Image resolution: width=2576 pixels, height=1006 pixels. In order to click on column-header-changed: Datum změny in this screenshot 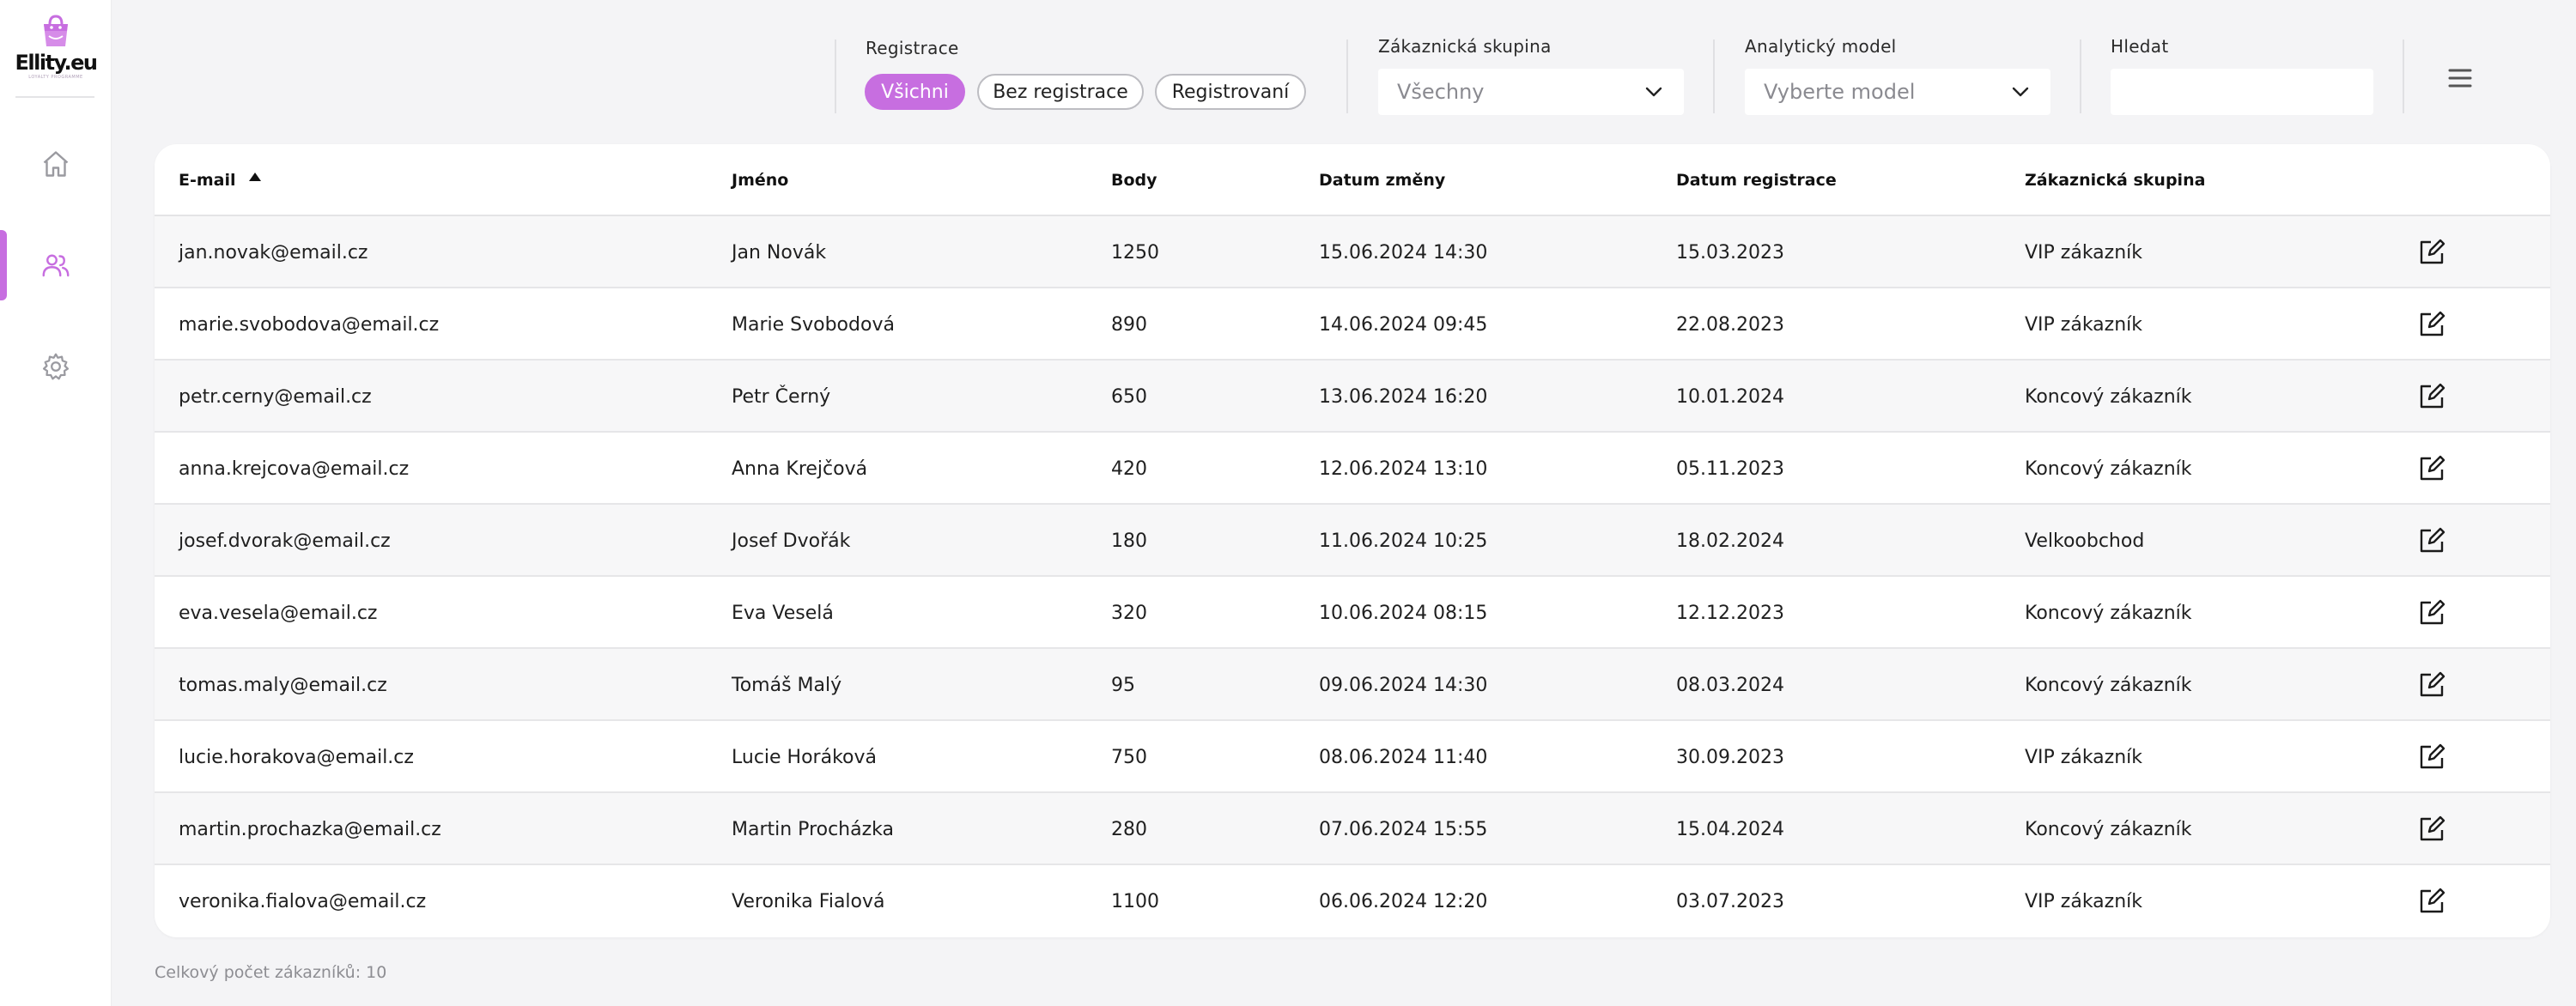, I will do `click(1382, 180)`.